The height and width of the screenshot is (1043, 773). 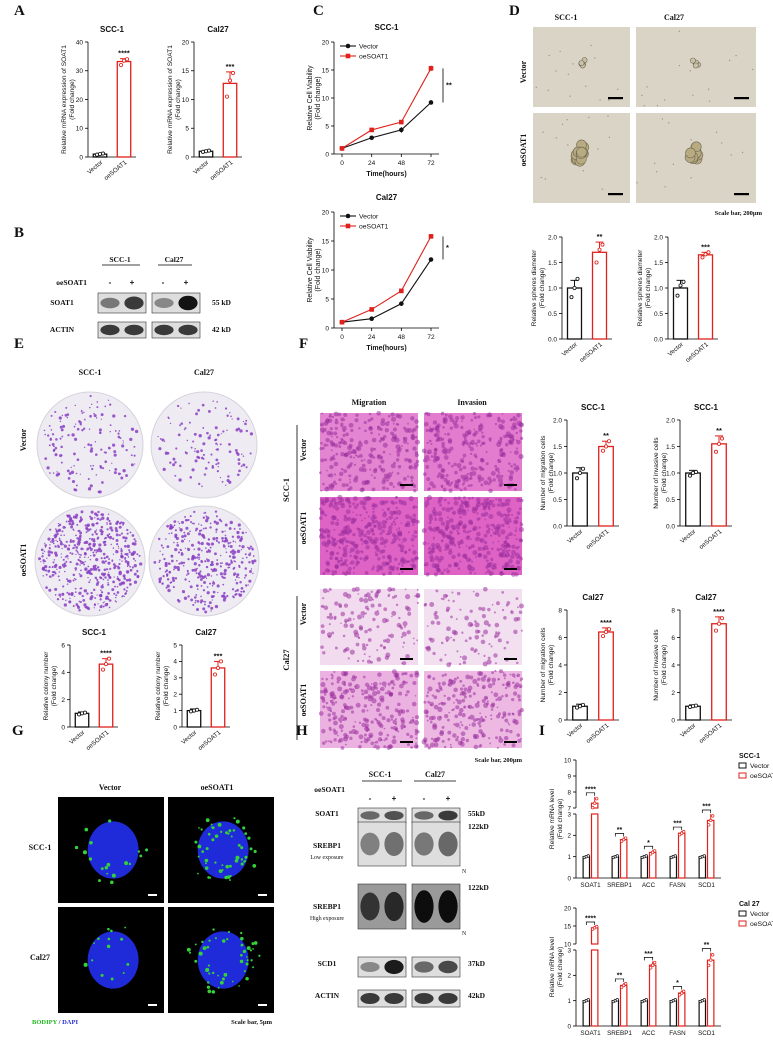 I want to click on y-tick-label: 10, so click(x=568, y=944).